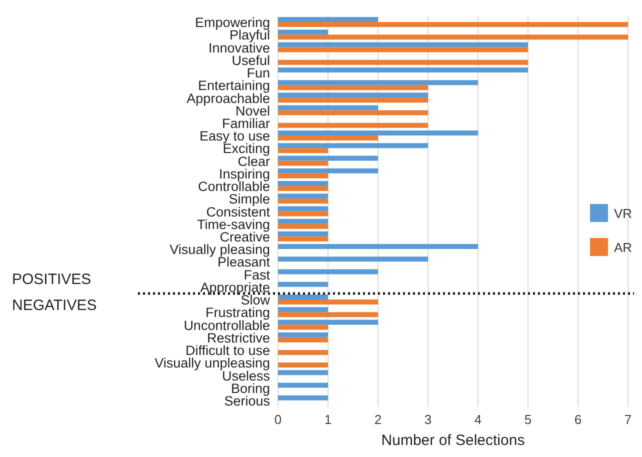 The height and width of the screenshot is (457, 642). I want to click on y-tick-label: Appropriate, so click(235, 287).